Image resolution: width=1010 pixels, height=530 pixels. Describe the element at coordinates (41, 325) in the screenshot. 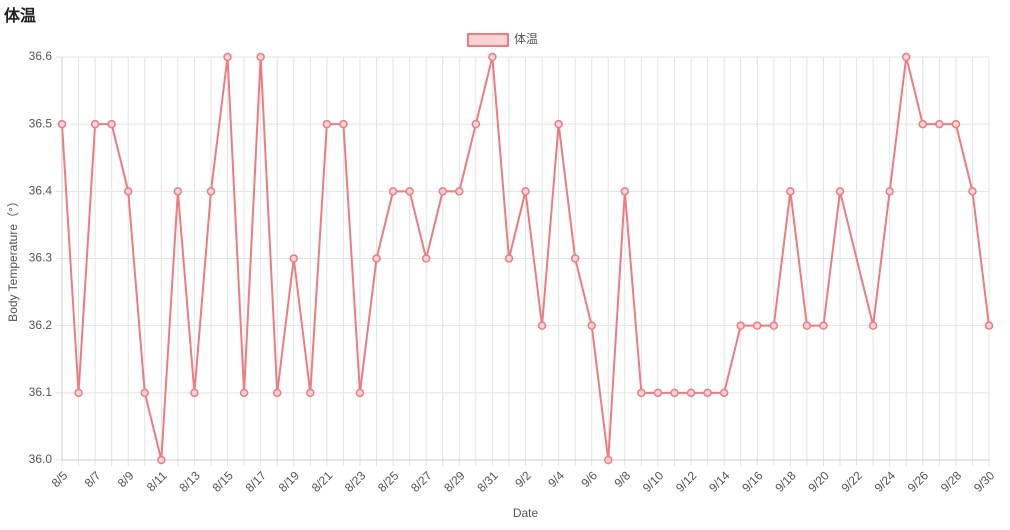

I see `y-tick-label: 36.2` at that location.